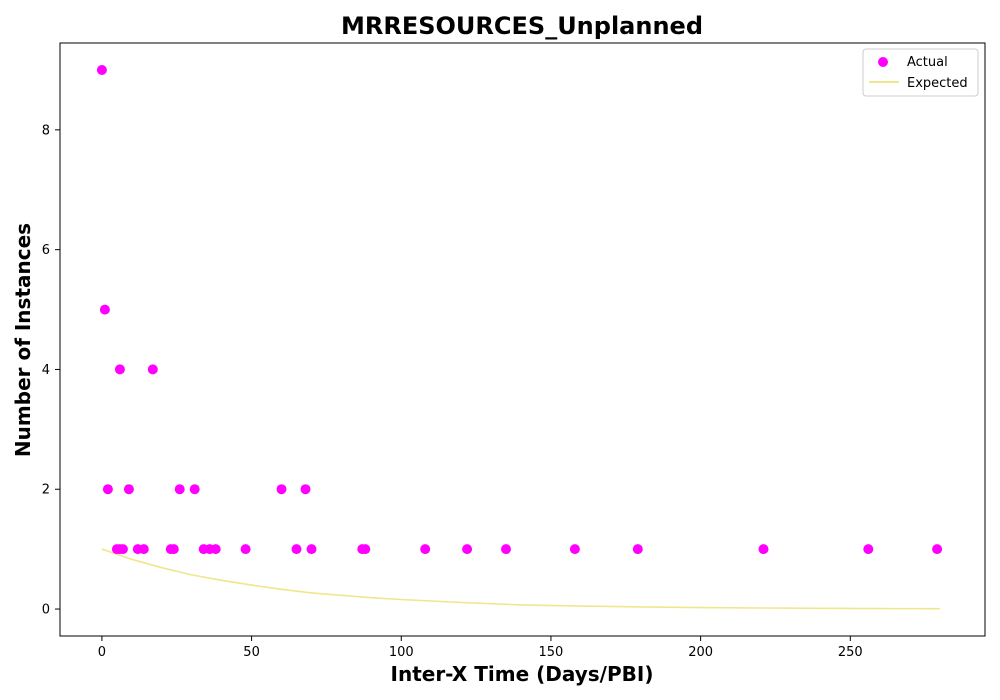  I want to click on x-tick-label: 0, so click(102, 652).